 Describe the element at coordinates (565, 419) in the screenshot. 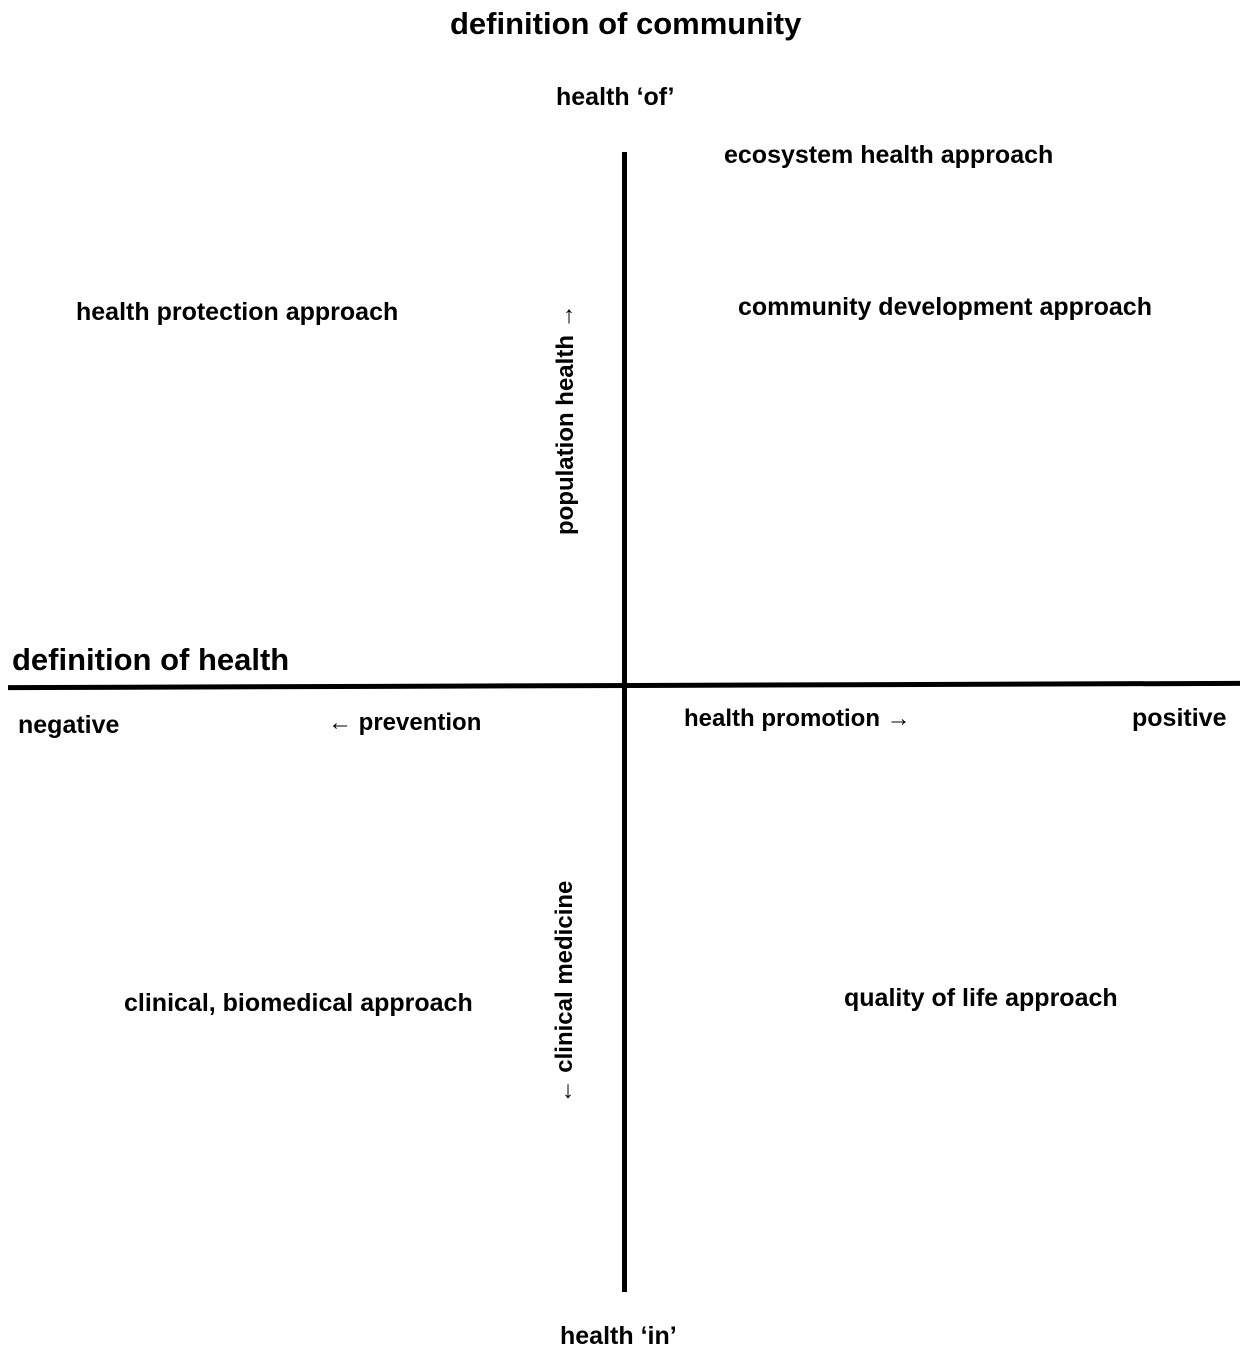

I see `population-health-label: population health →` at that location.